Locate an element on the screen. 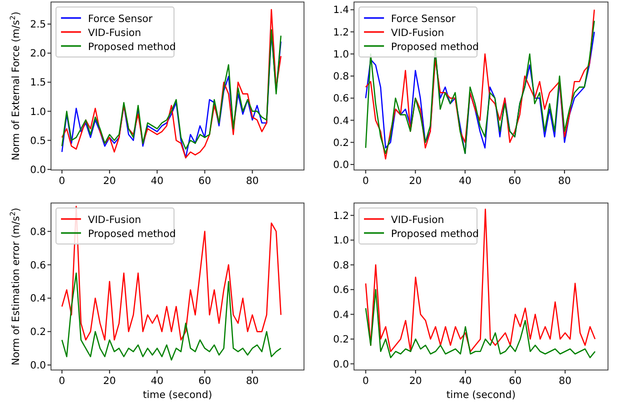  y-tick-label: 2.5 is located at coordinates (38, 25).